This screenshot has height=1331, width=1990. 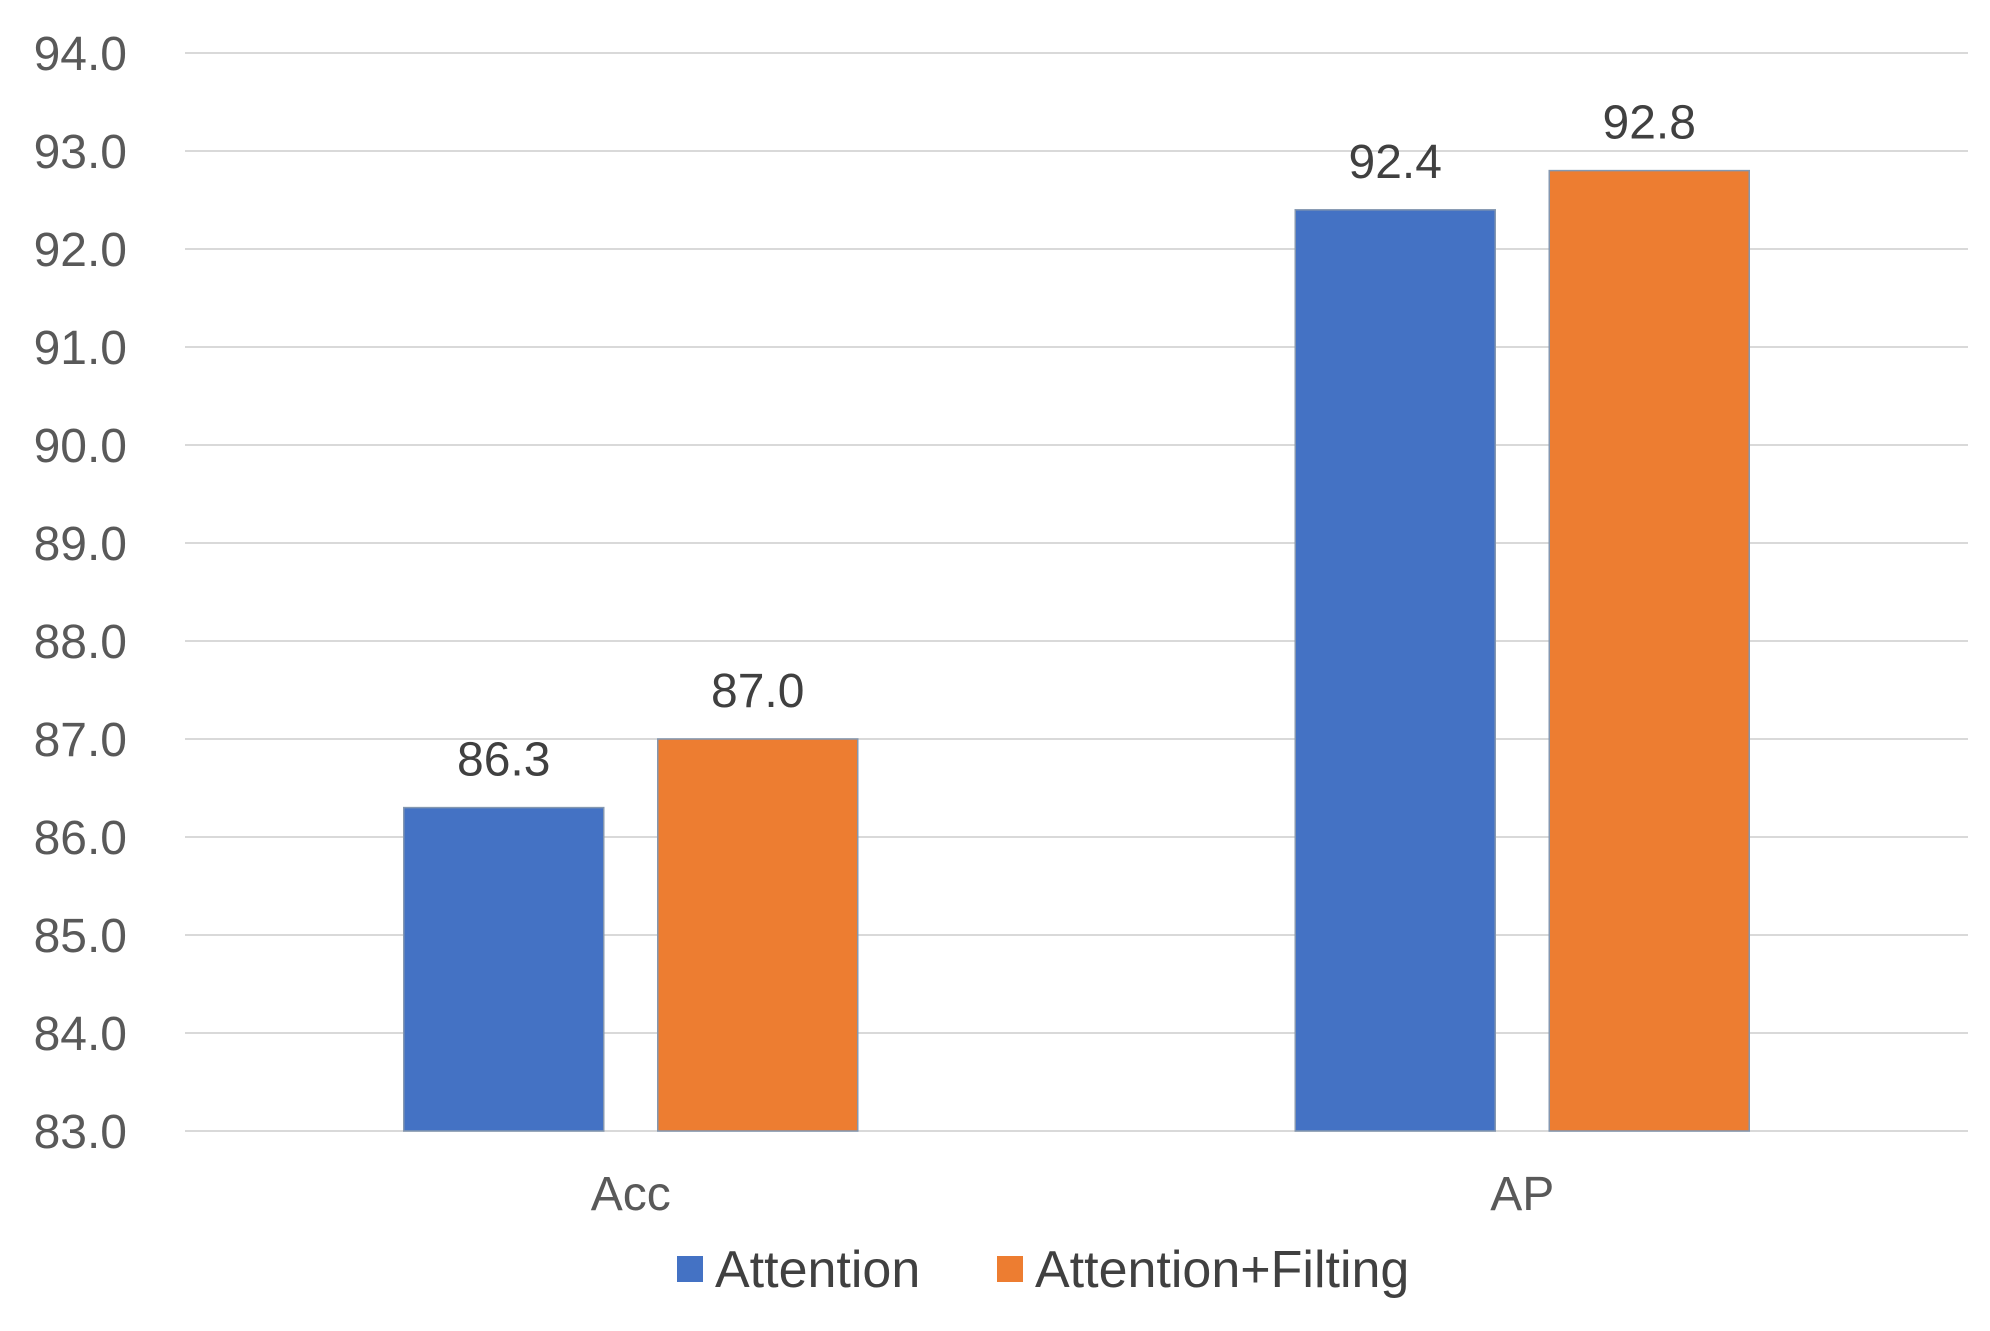 What do you see at coordinates (80, 1132) in the screenshot?
I see `y-tick-label: 83.0` at bounding box center [80, 1132].